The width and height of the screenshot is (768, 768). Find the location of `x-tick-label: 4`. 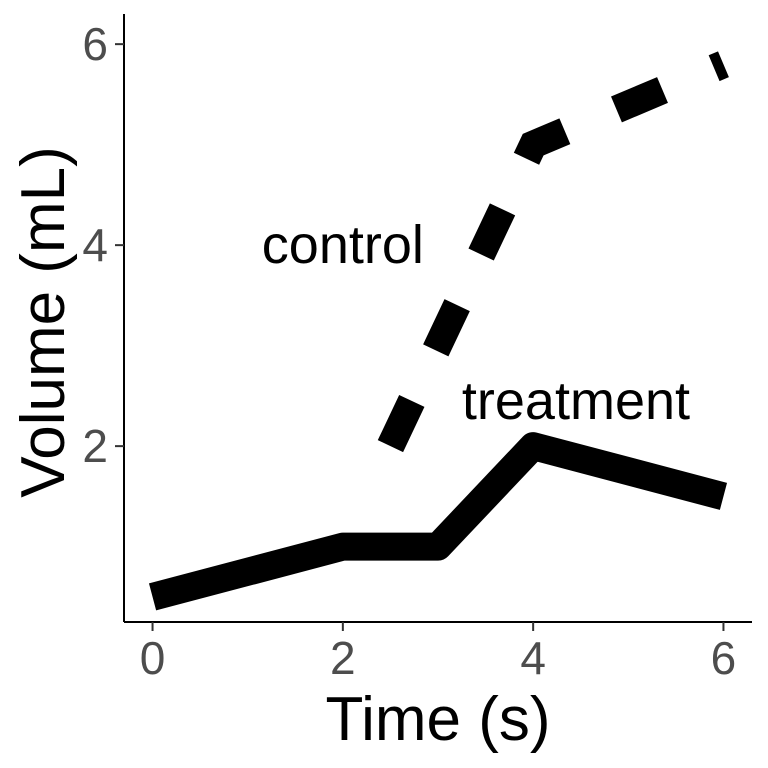

x-tick-label: 4 is located at coordinates (533, 658).